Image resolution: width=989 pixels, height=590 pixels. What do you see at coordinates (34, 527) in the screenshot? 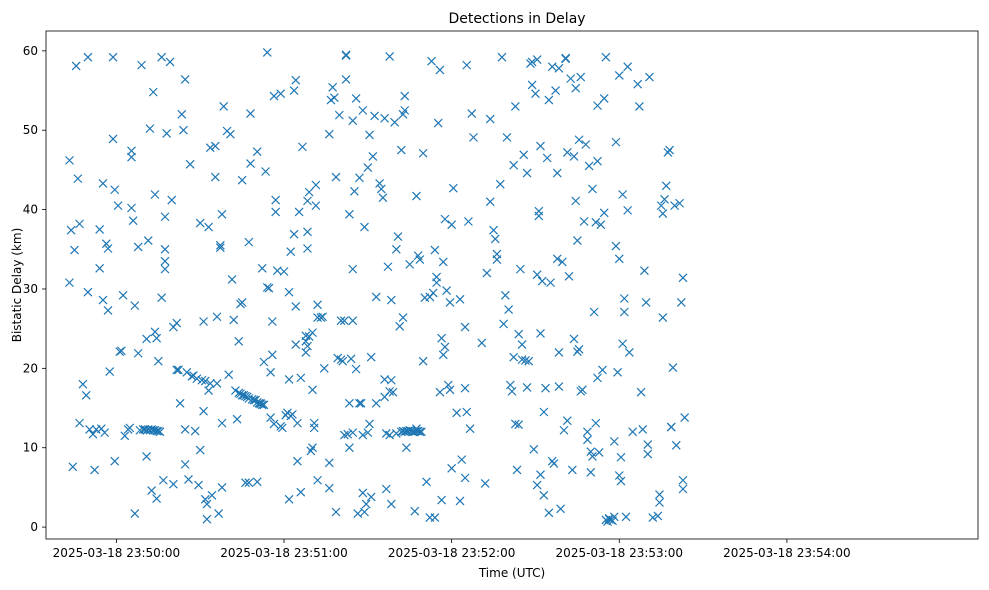
I see `y-tick-label: 0` at bounding box center [34, 527].